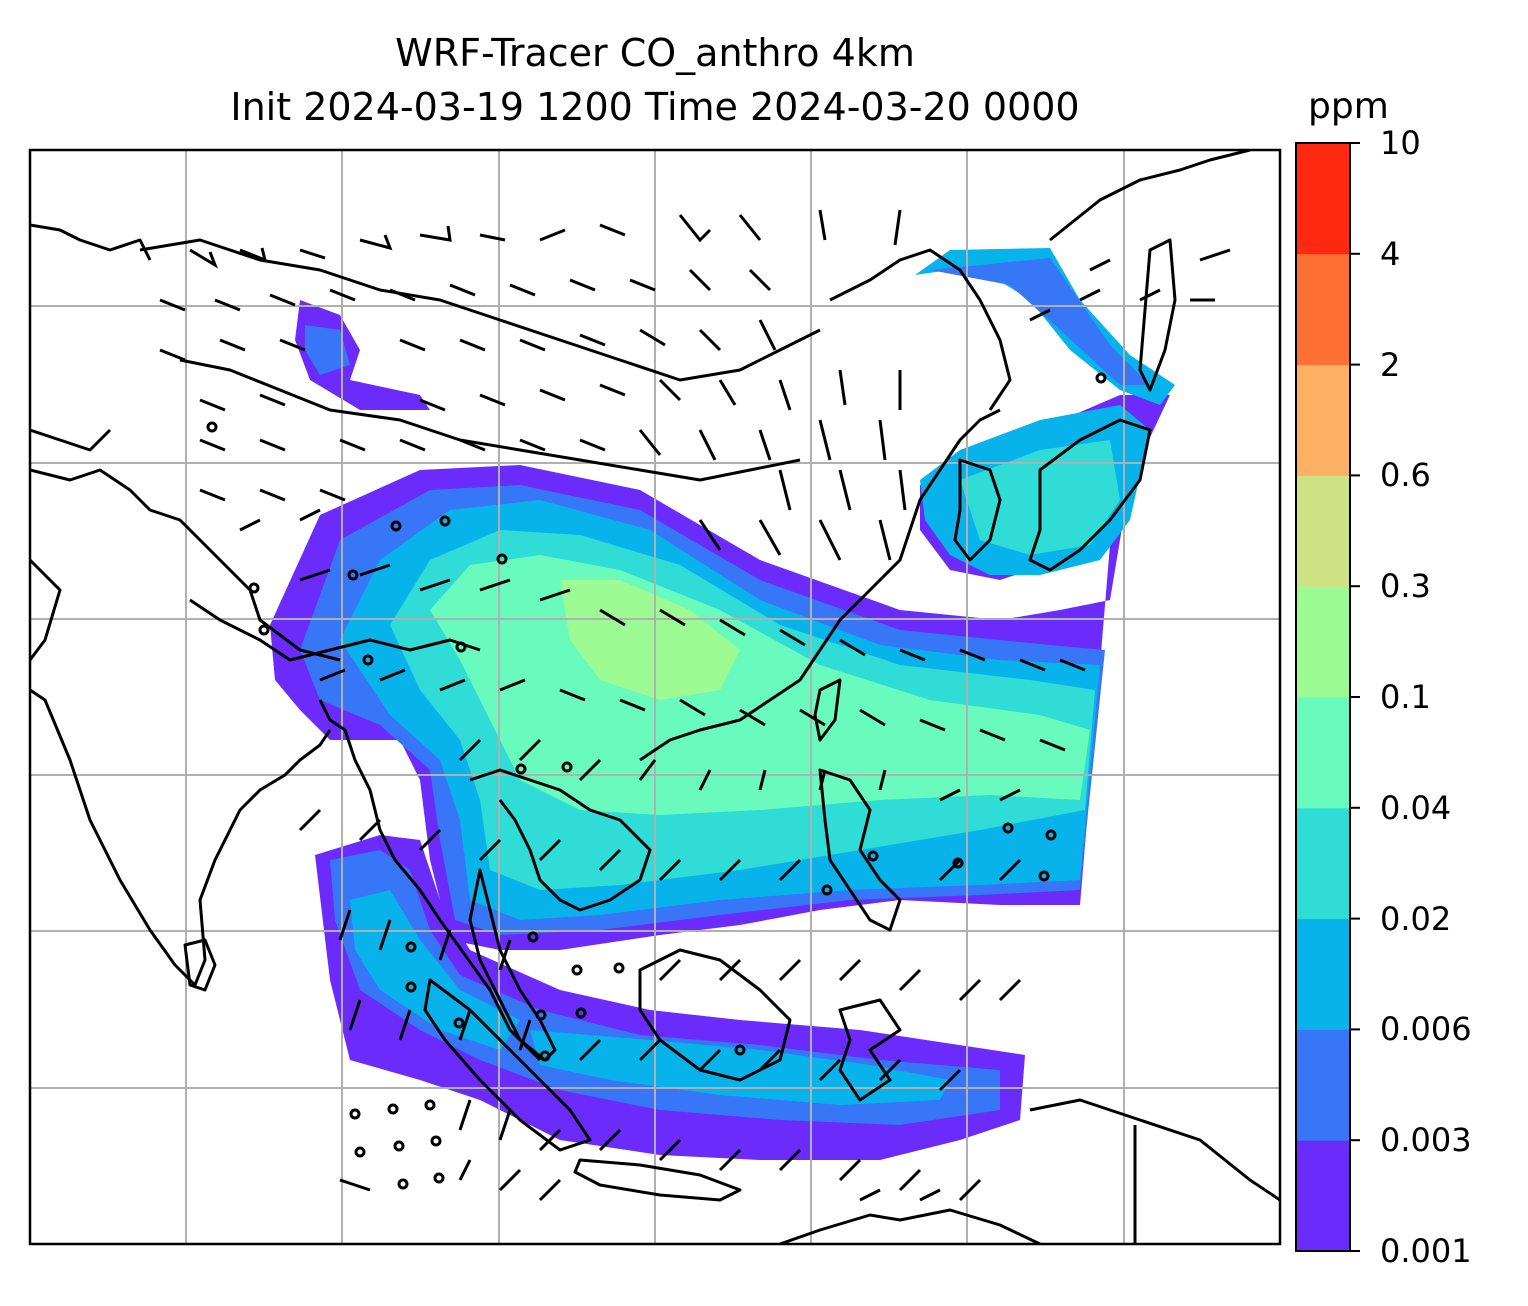  What do you see at coordinates (827, 710) in the screenshot?
I see `coast-taiwan` at bounding box center [827, 710].